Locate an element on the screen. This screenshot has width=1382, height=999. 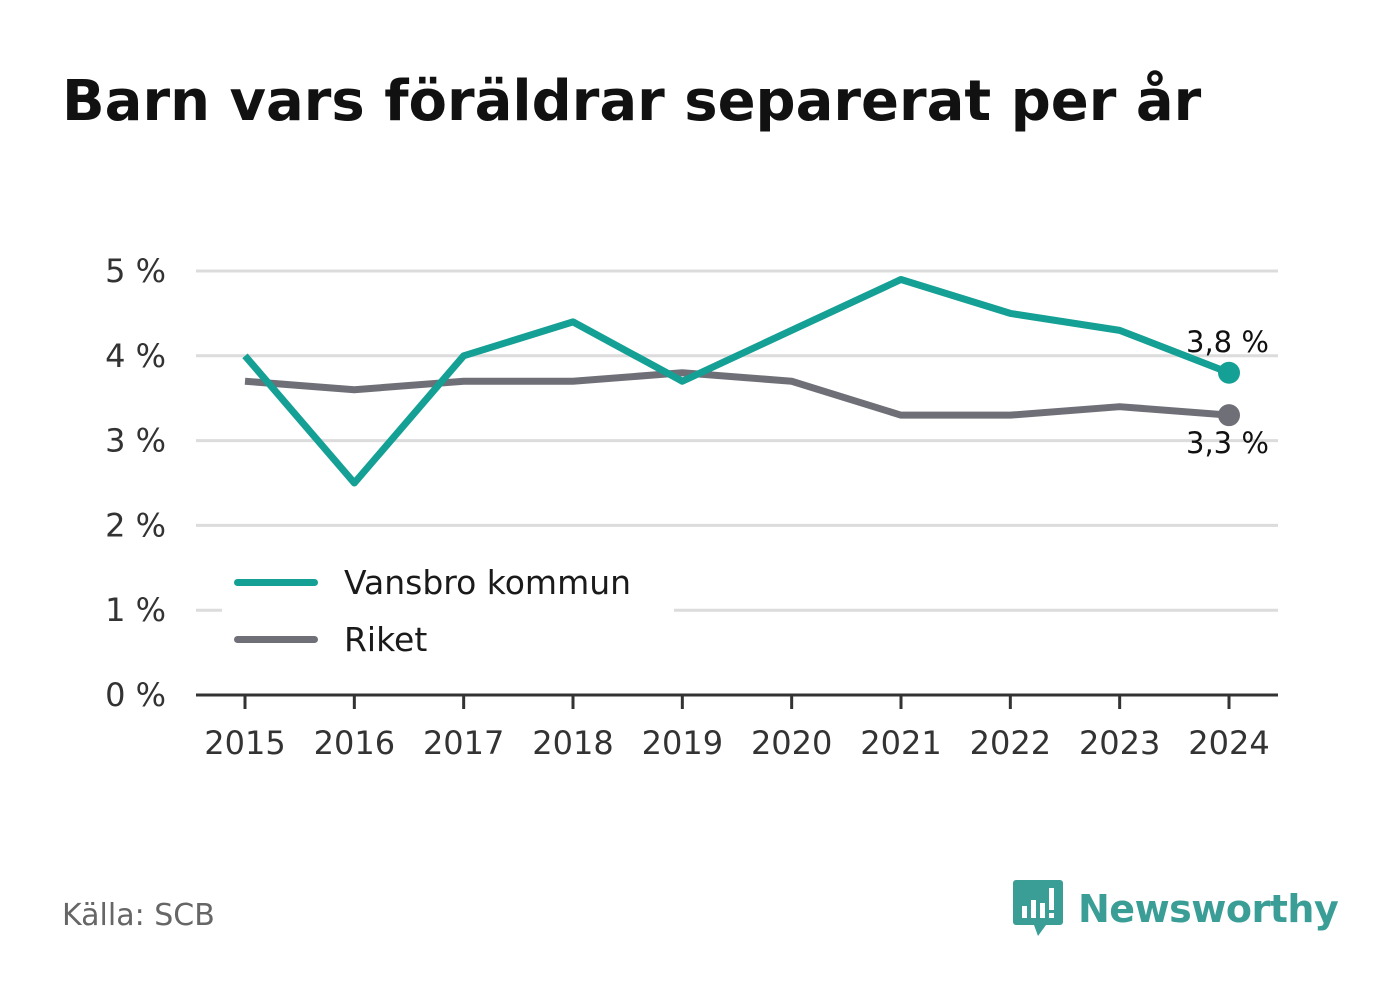
newsworthy-logo-icon is located at coordinates (1038, 908).